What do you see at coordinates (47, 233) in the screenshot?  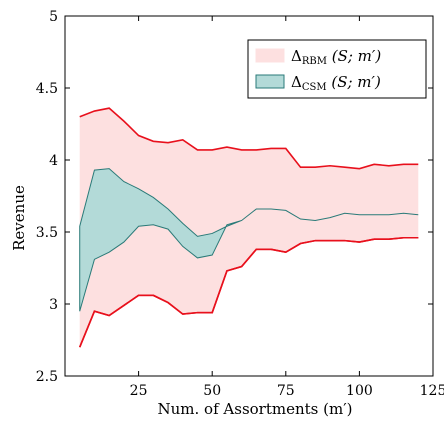 I see `y-tick-label: 3.5` at bounding box center [47, 233].